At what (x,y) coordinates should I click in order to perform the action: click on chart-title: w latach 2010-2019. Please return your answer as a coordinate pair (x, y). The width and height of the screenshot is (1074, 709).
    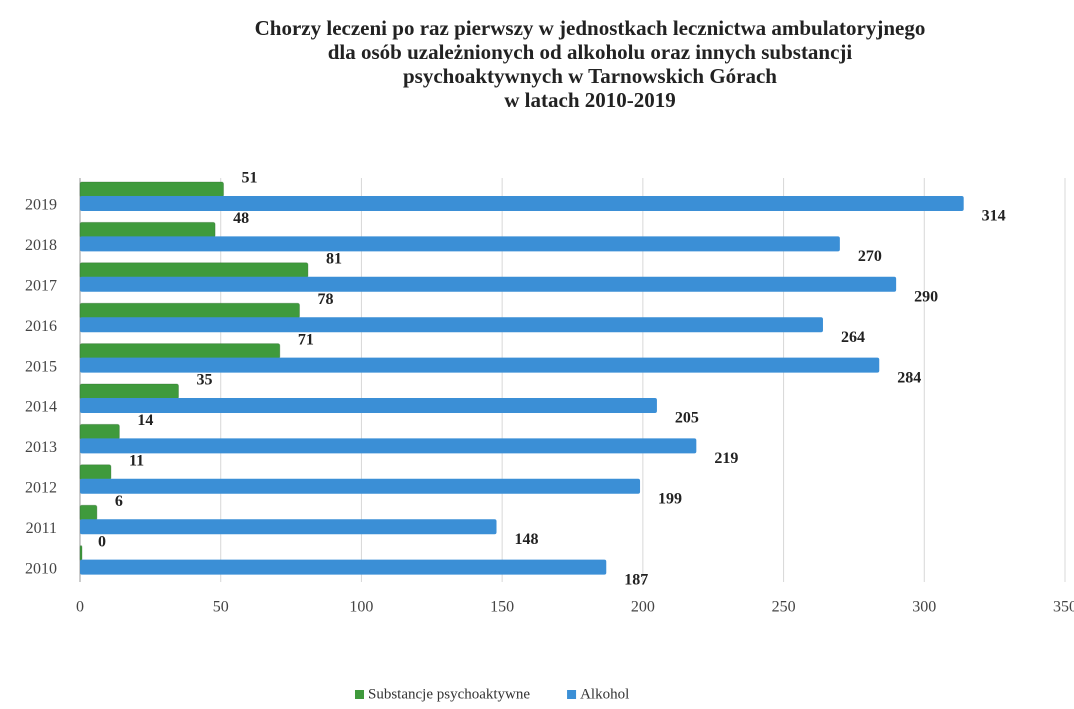
    Looking at the image, I should click on (590, 100).